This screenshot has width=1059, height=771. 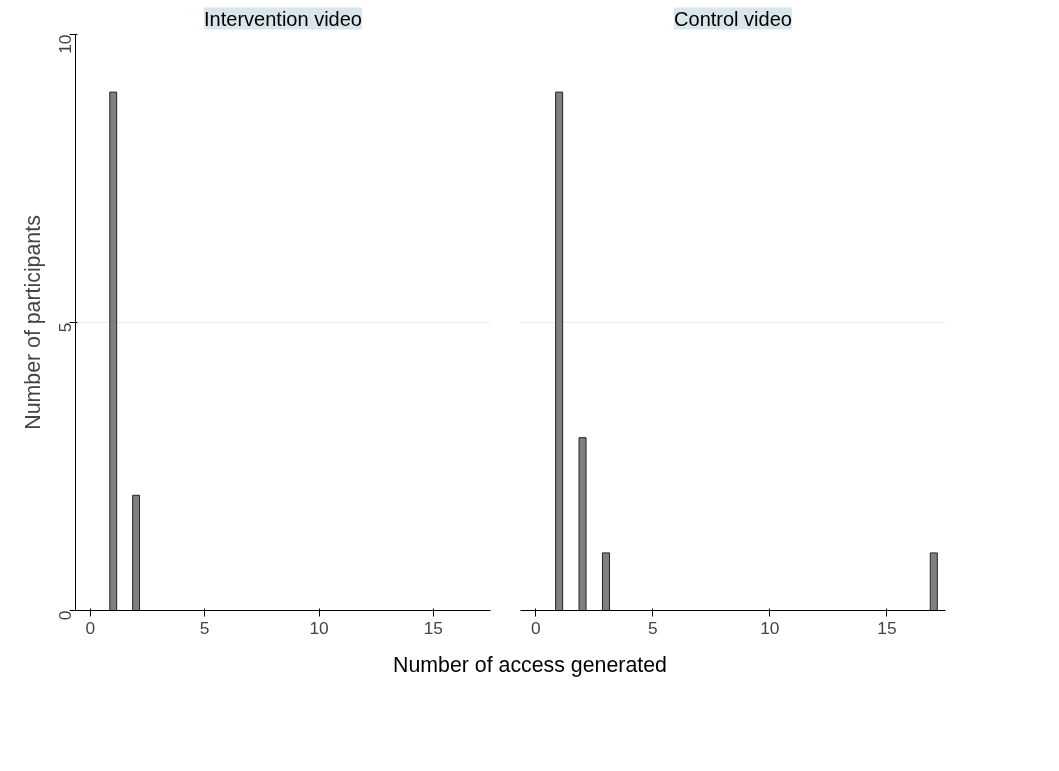 I want to click on y-tick-label: 0, so click(x=64, y=615).